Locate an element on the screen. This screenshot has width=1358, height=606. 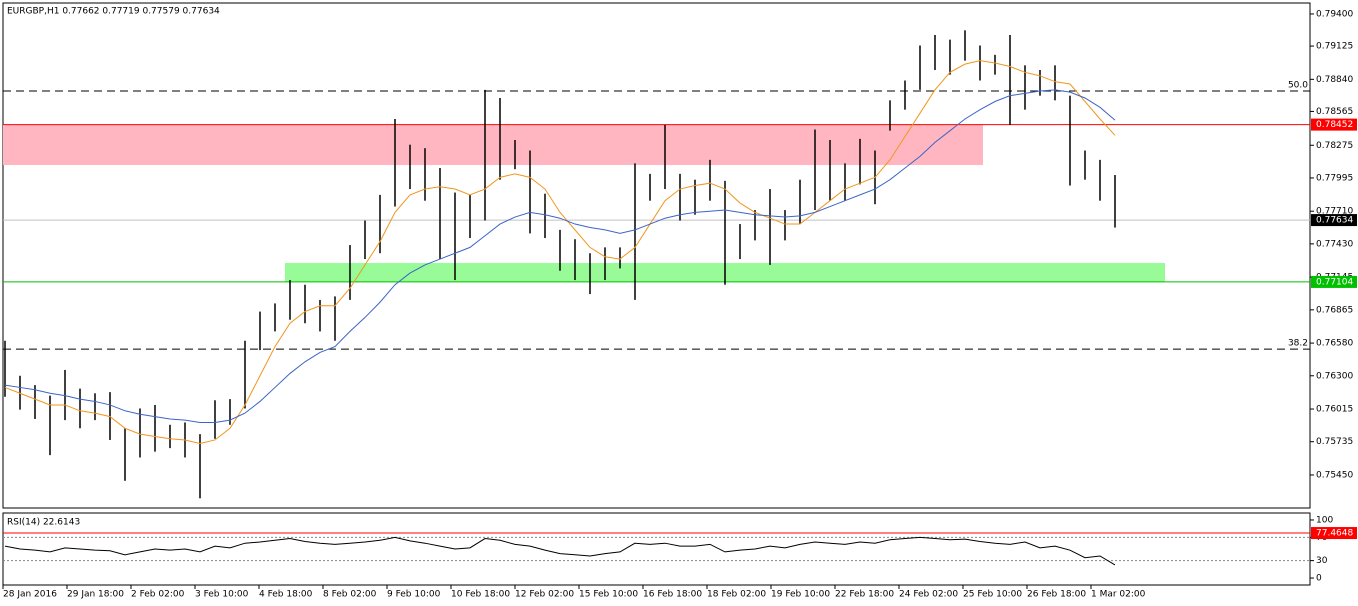
x-tick-label: 29 Jan 18:00 is located at coordinates (95, 595).